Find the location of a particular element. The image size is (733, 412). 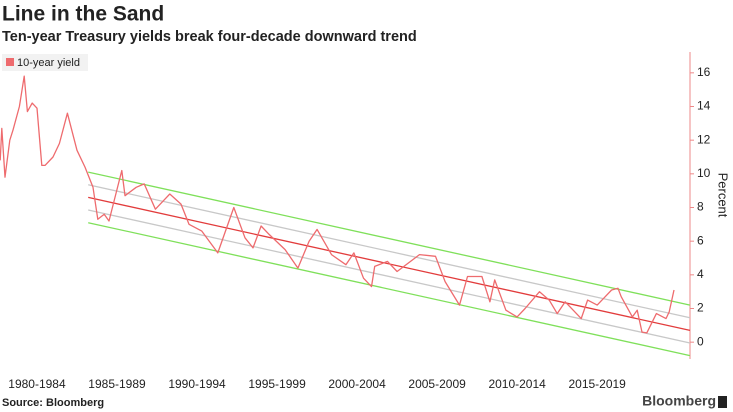

x-tick-label: 1985-1989 is located at coordinates (117, 384).